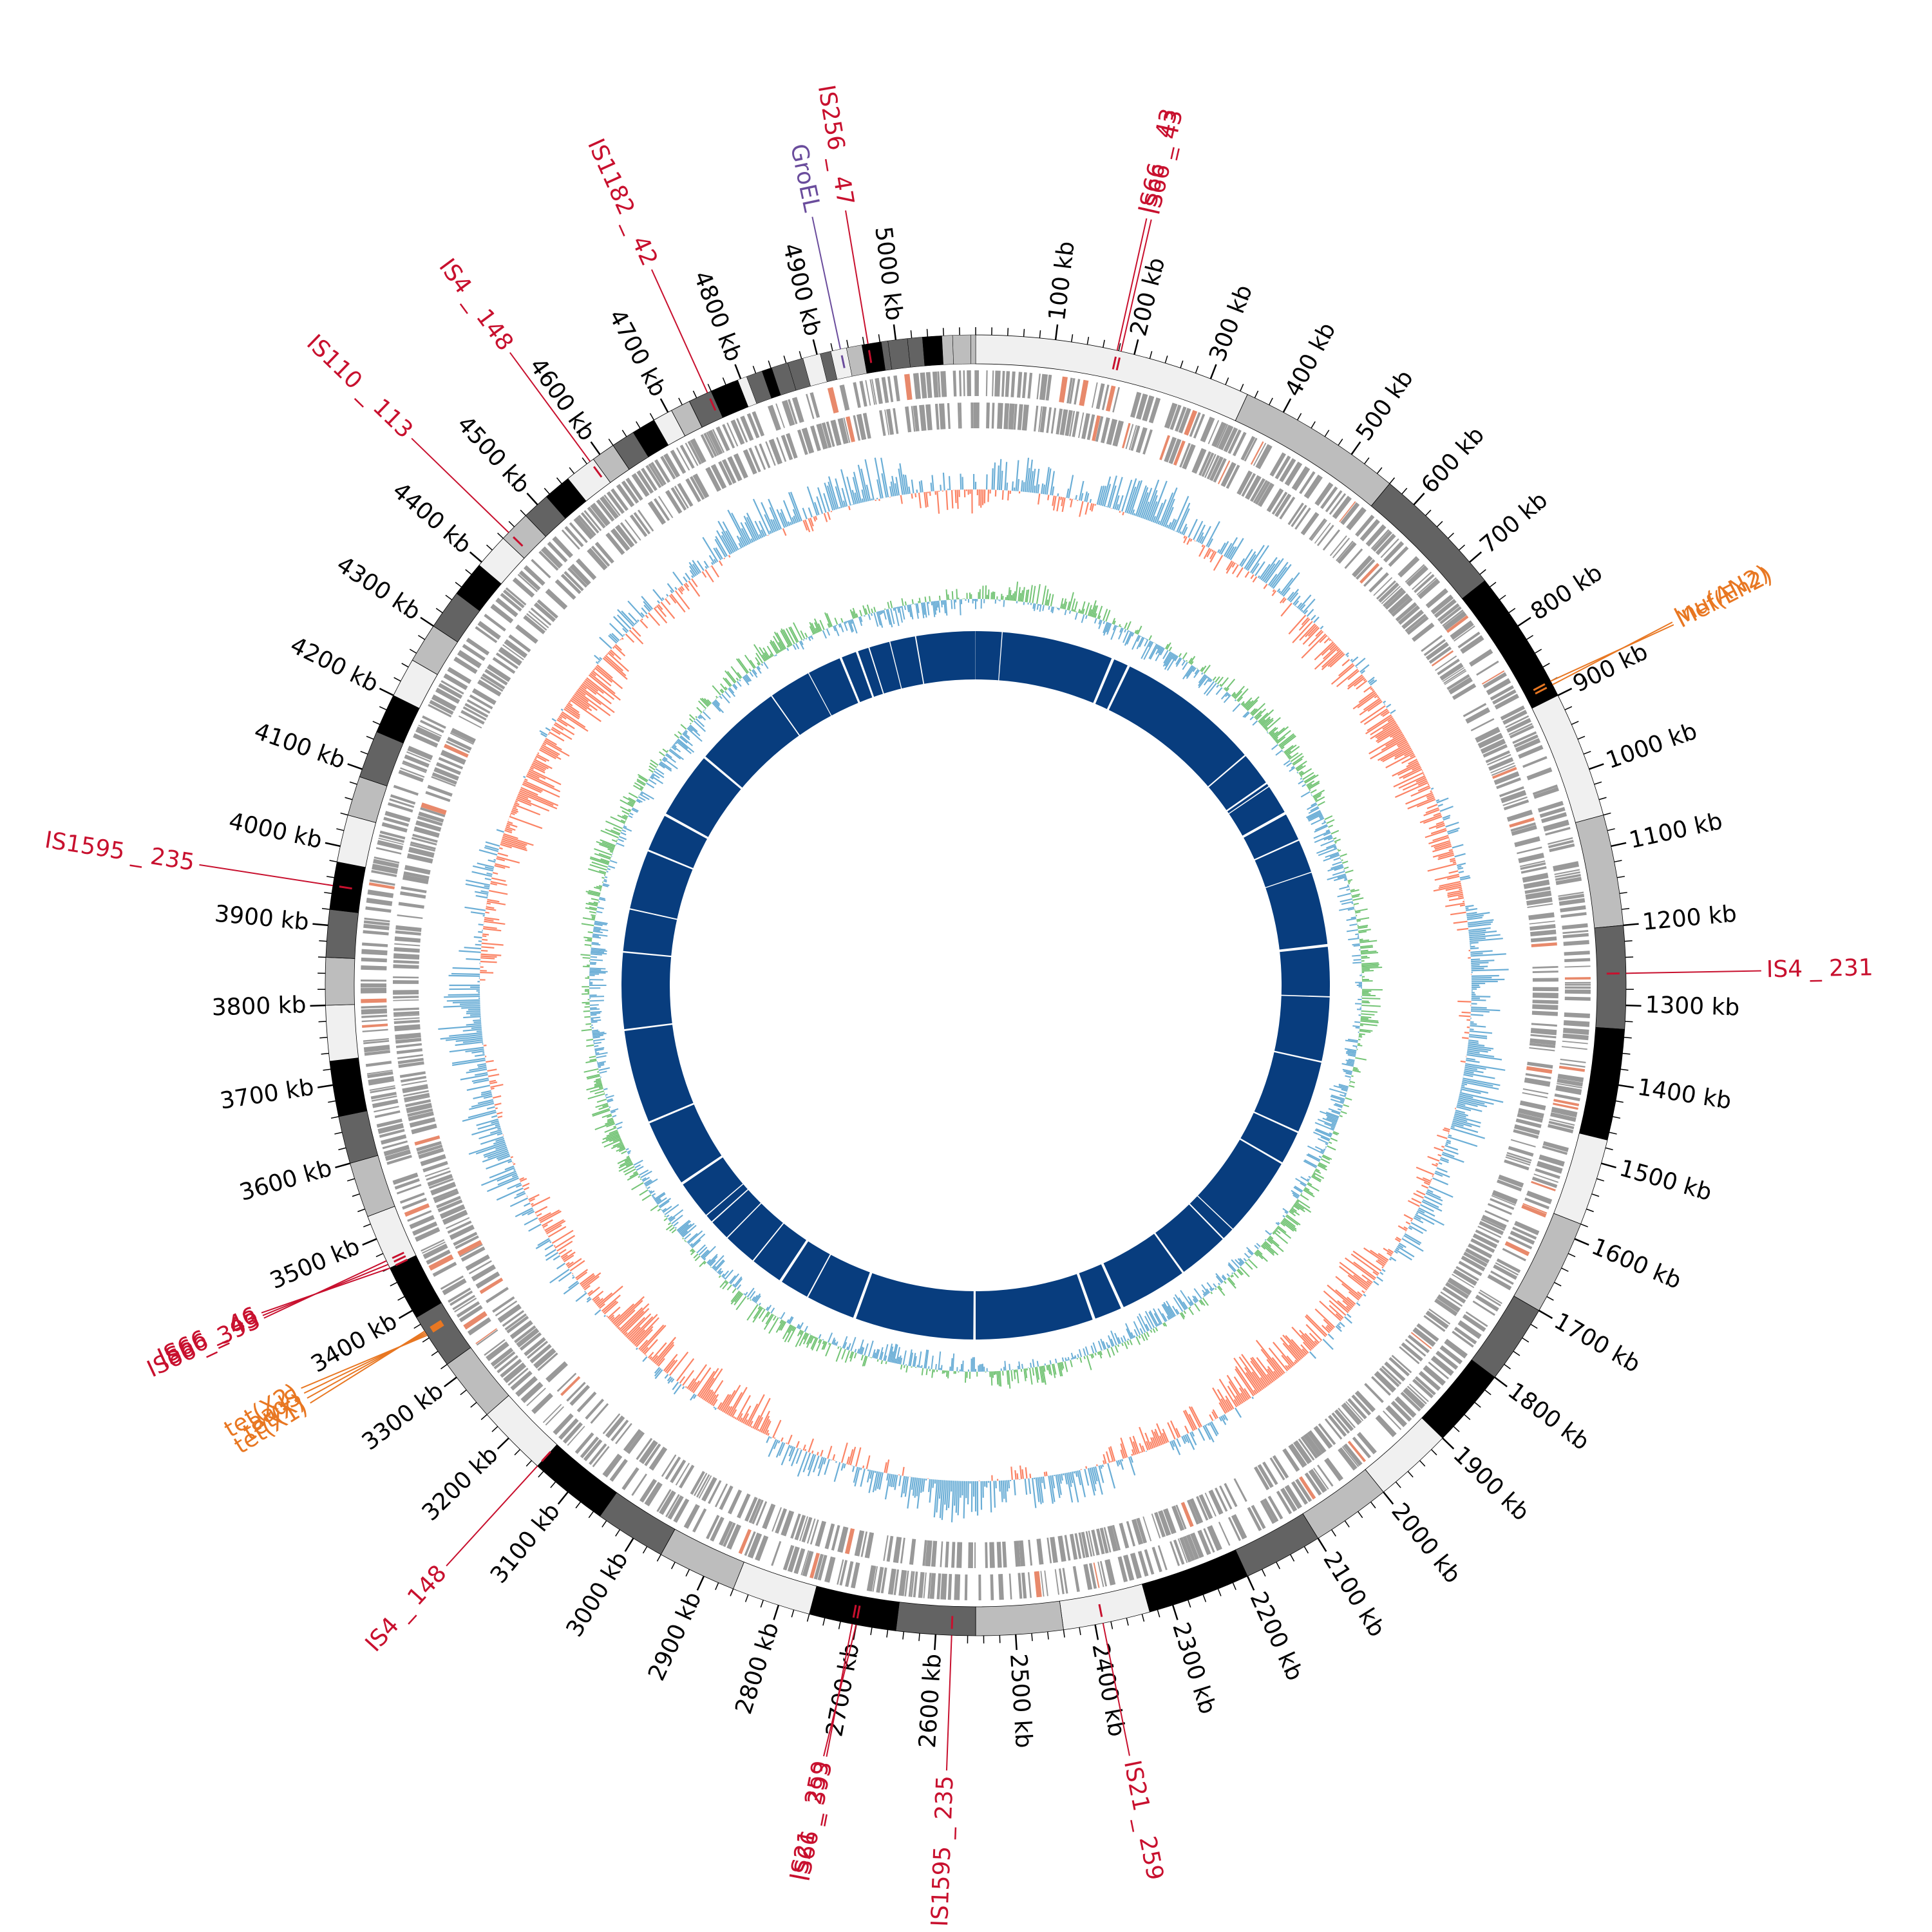 This screenshot has width=1932, height=1932. What do you see at coordinates (1690, 918) in the screenshot?
I see `tick-label: 1200 kb` at bounding box center [1690, 918].